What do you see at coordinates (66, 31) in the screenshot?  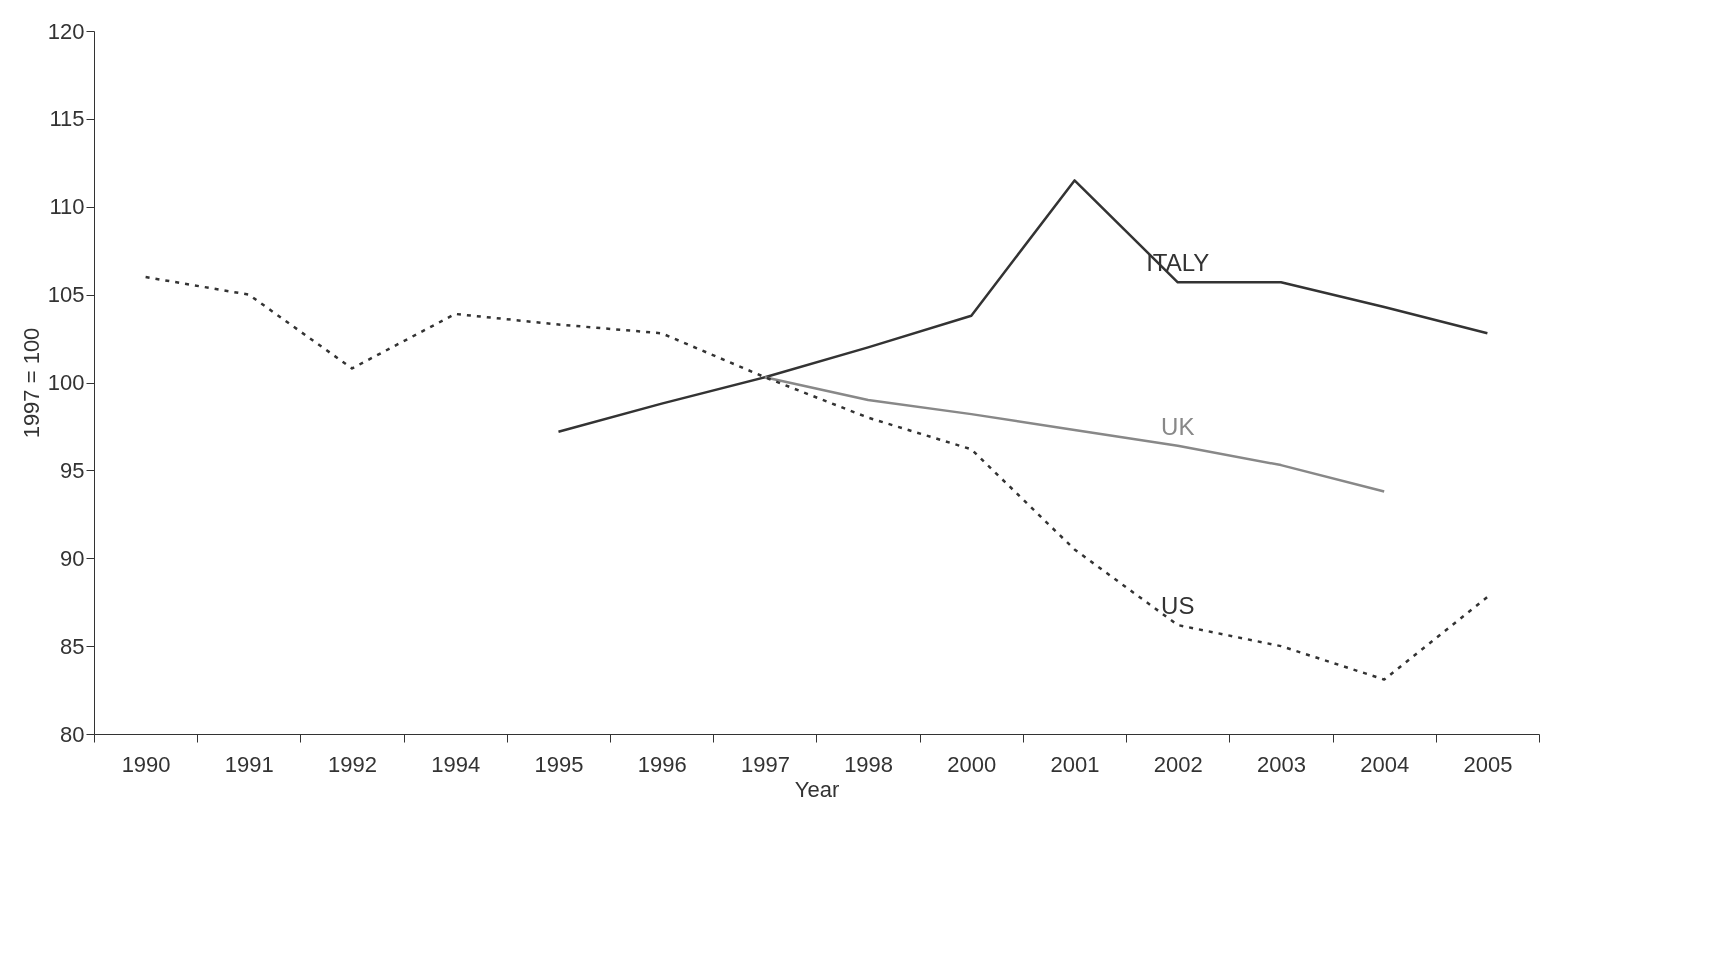 I see `y-tick-label: 120` at bounding box center [66, 31].